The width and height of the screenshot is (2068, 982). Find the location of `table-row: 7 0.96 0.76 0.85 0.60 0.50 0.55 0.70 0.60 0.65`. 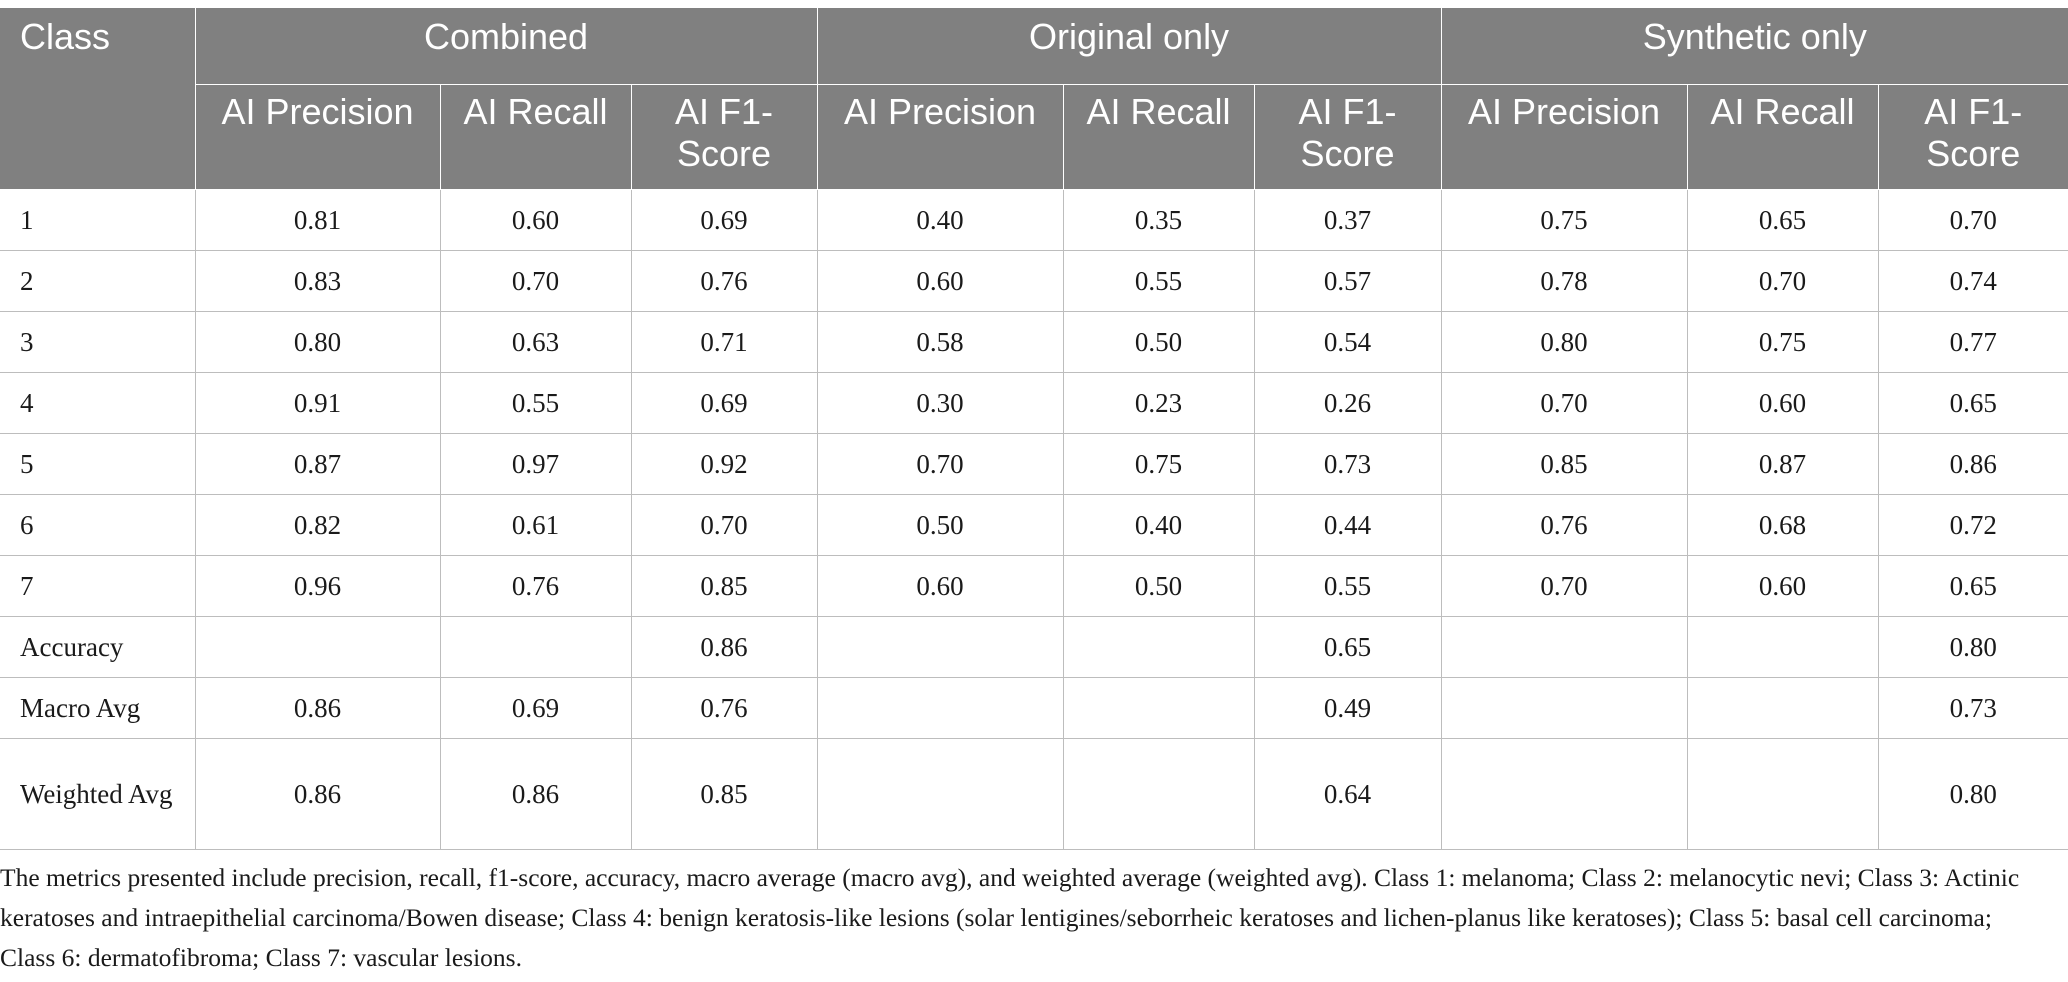

table-row: 7 0.96 0.76 0.85 0.60 0.50 0.55 0.70 0.60 0.65 is located at coordinates (1034, 586).